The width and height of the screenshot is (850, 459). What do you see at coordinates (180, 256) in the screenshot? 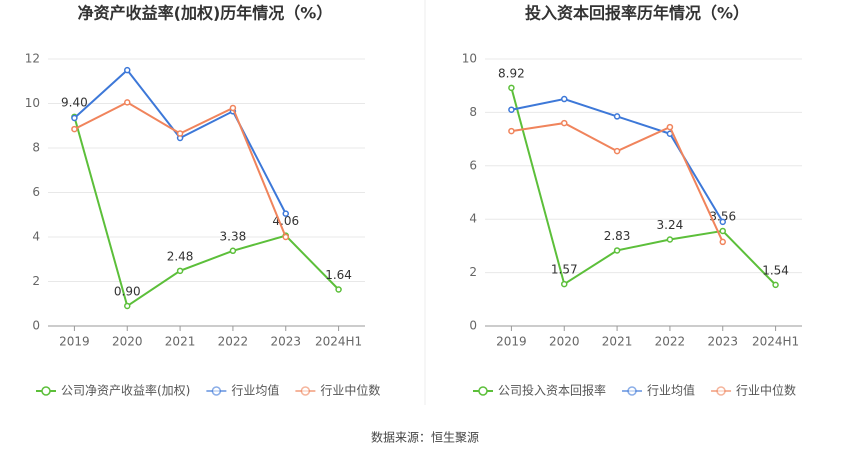
I see `data-label: 2.48` at bounding box center [180, 256].